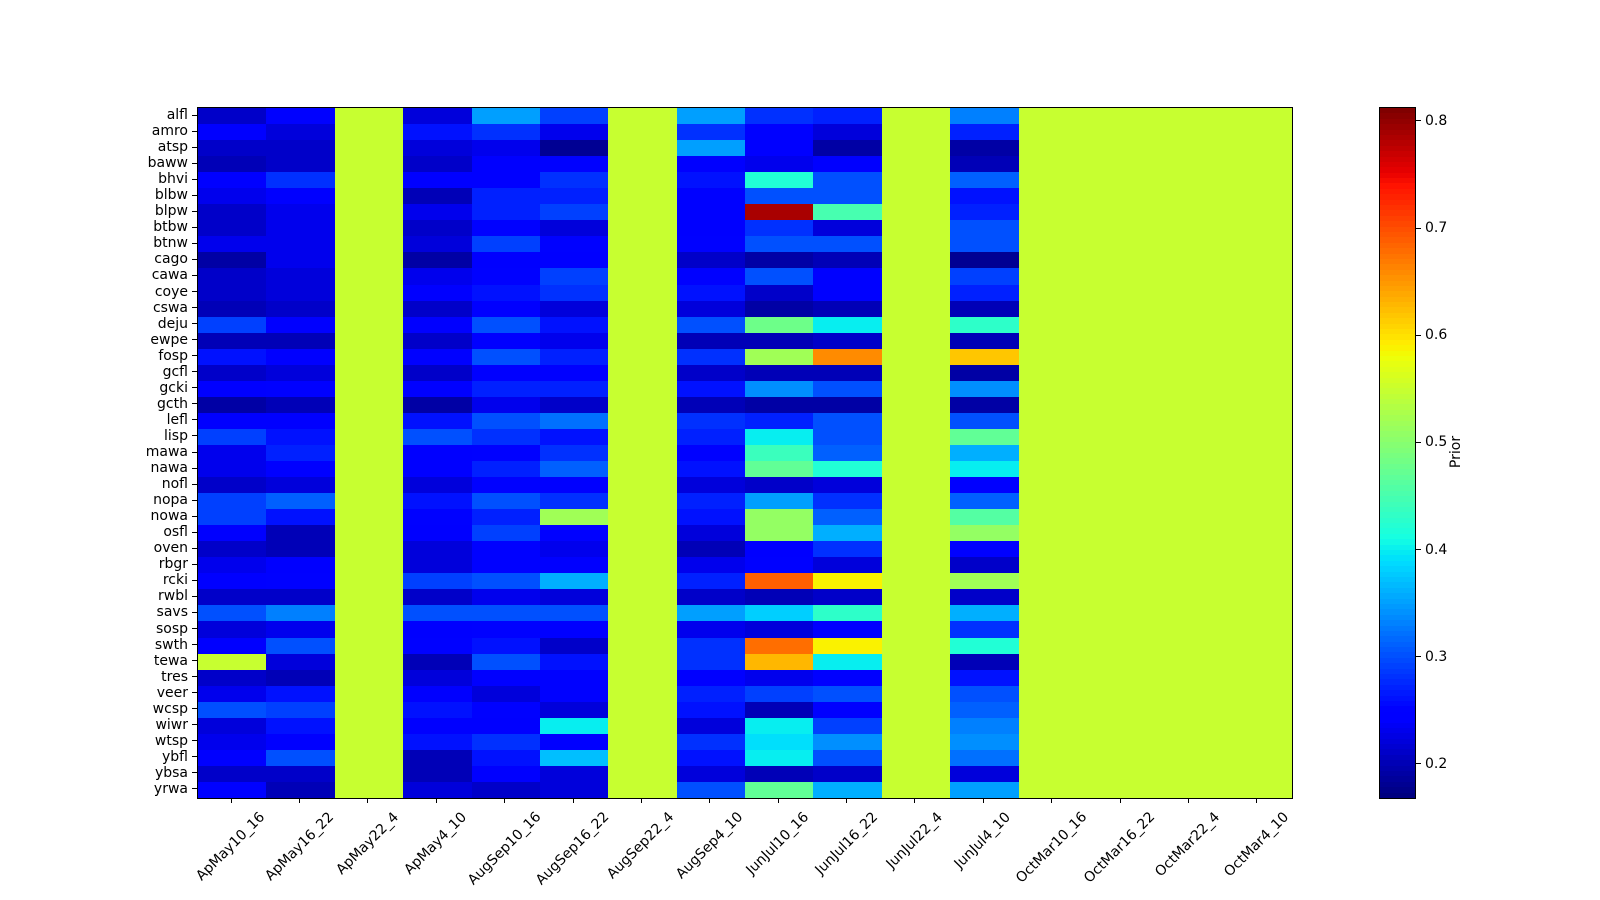 This screenshot has width=1600, height=900. I want to click on x-tick-mark, so click(641, 800).